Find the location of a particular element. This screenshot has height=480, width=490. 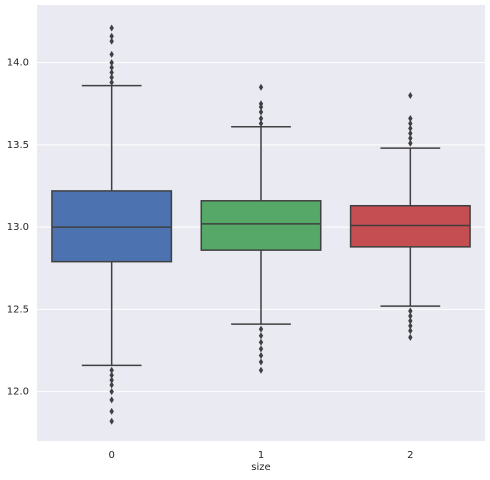

x-tick-label: 0 is located at coordinates (111, 455).